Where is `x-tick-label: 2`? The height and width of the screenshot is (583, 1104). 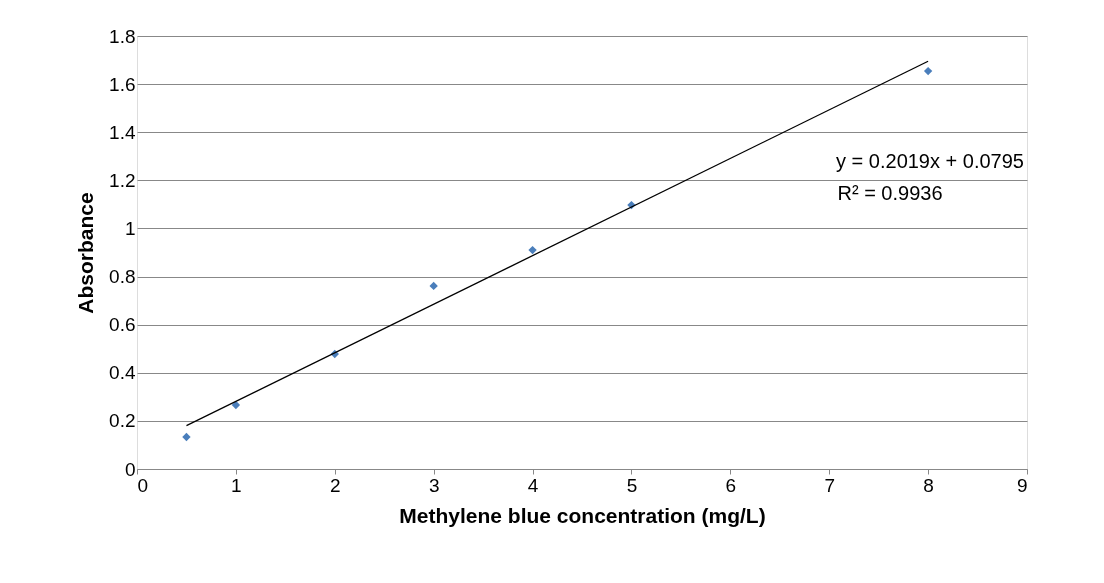
x-tick-label: 2 is located at coordinates (335, 485).